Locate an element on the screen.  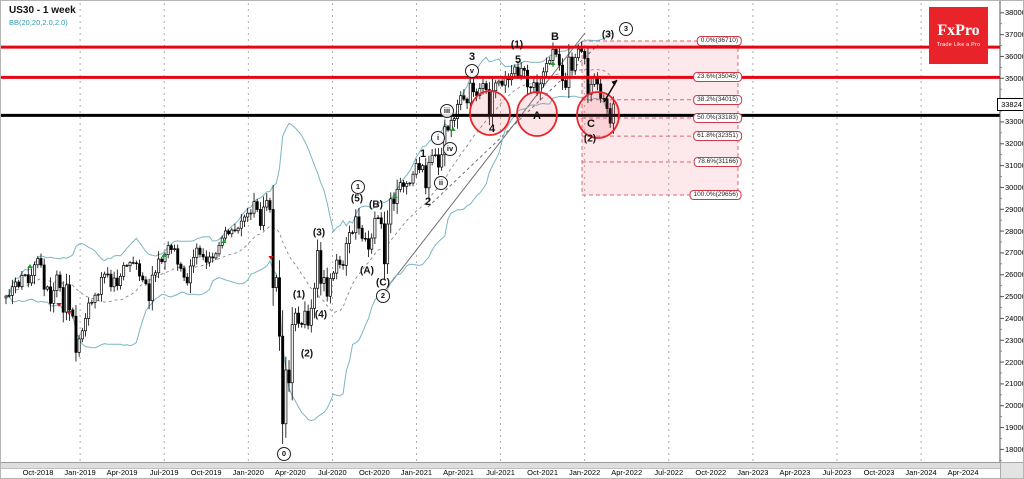
wave-label: (A) is located at coordinates (367, 271).